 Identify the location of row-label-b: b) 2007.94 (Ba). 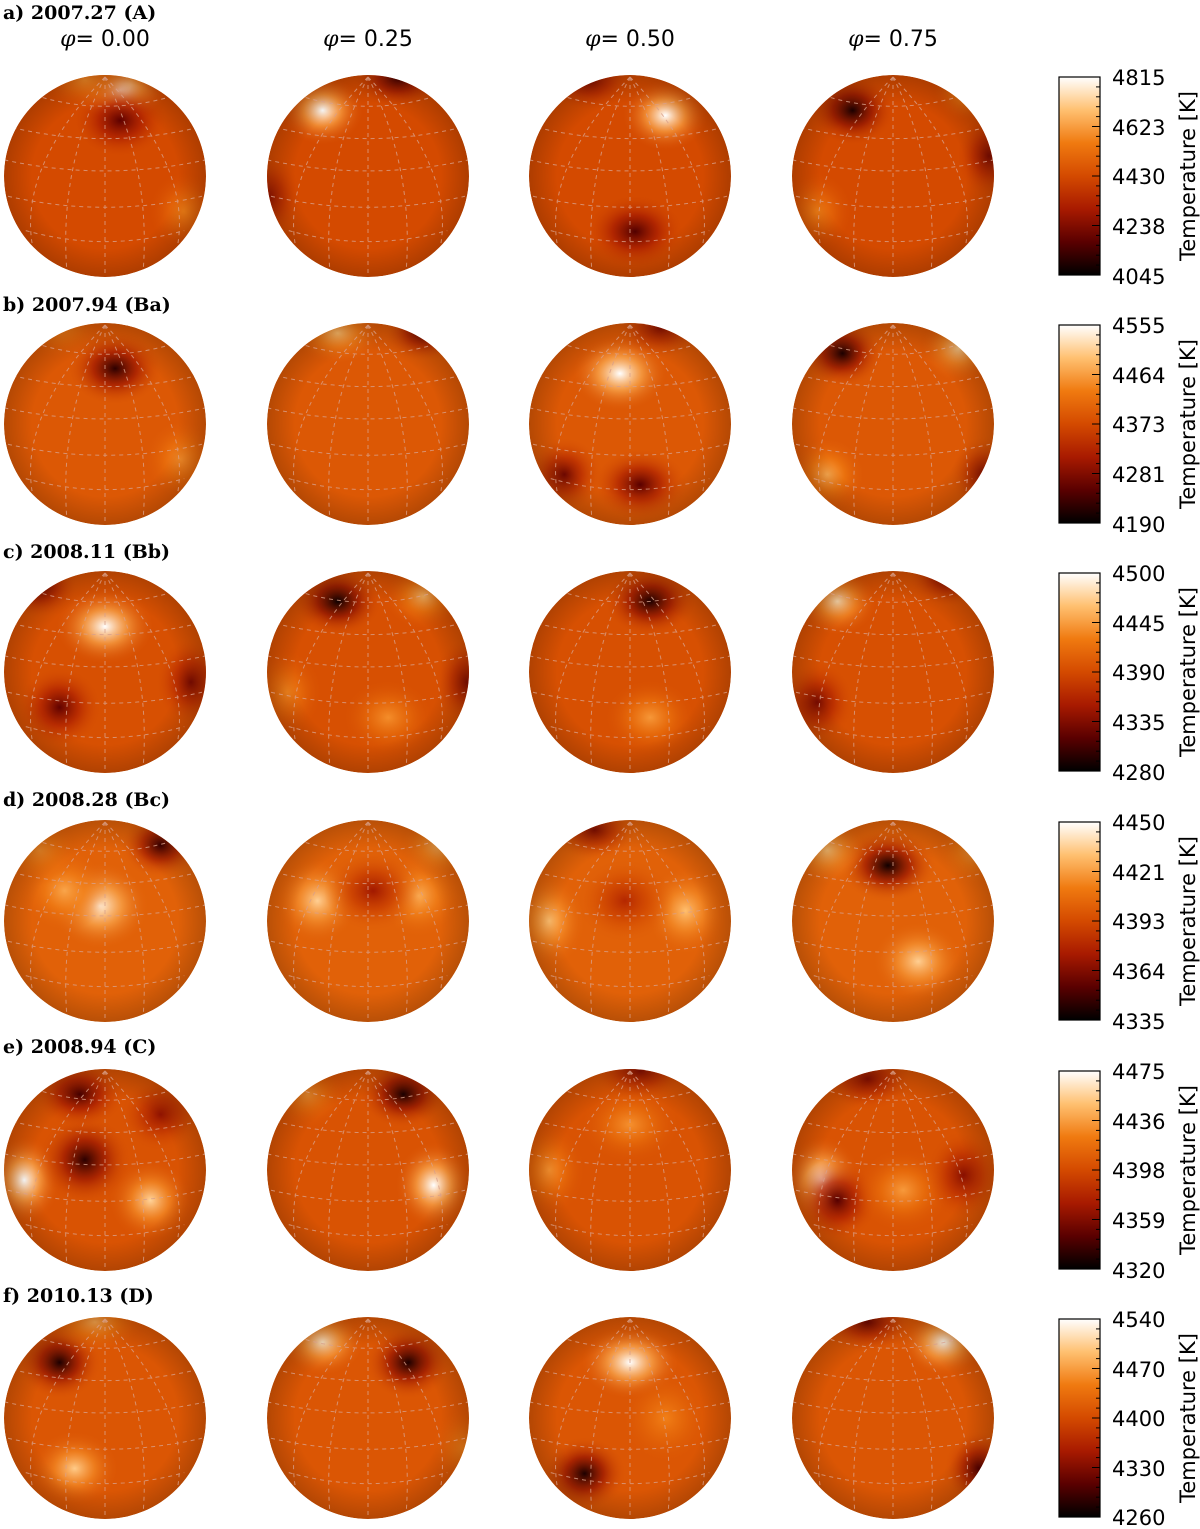
(87, 305).